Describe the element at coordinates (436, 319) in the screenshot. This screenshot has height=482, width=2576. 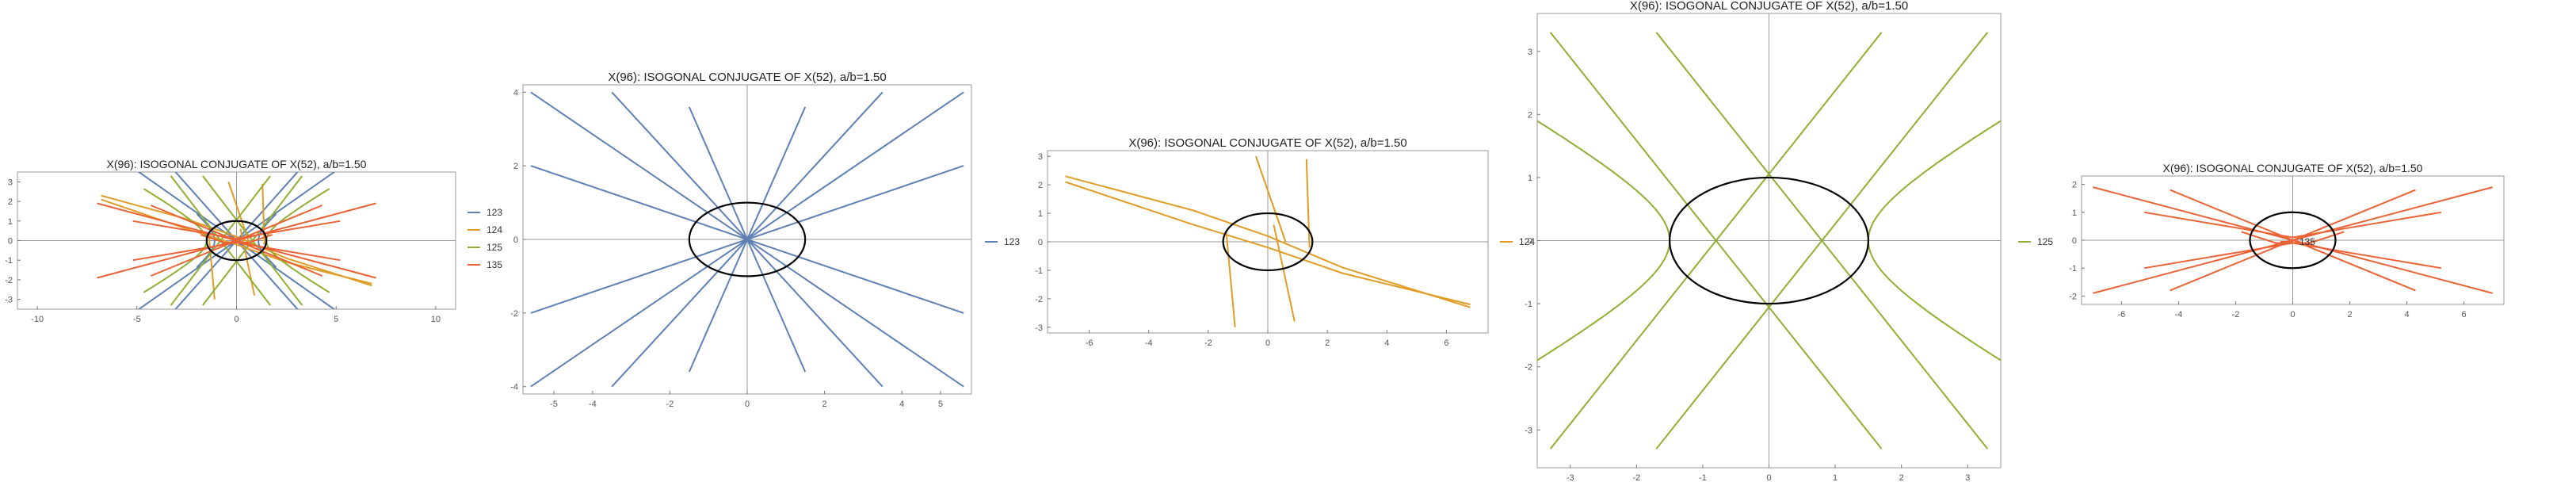
I see `x-tick-label: 10` at that location.